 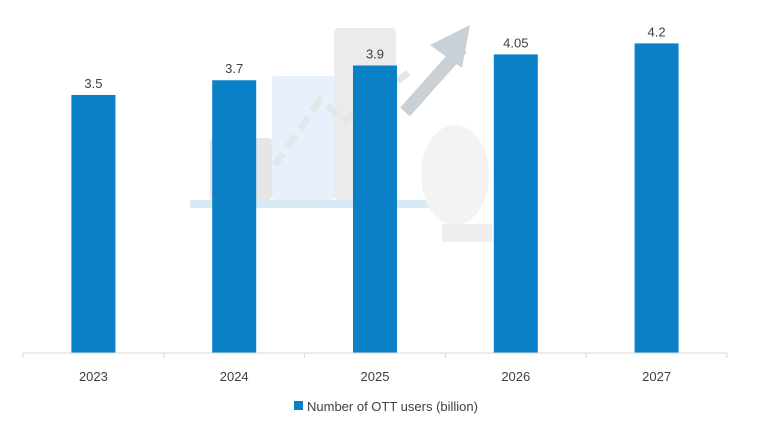 I want to click on x-tick-label-2023: 2023, so click(x=93, y=376).